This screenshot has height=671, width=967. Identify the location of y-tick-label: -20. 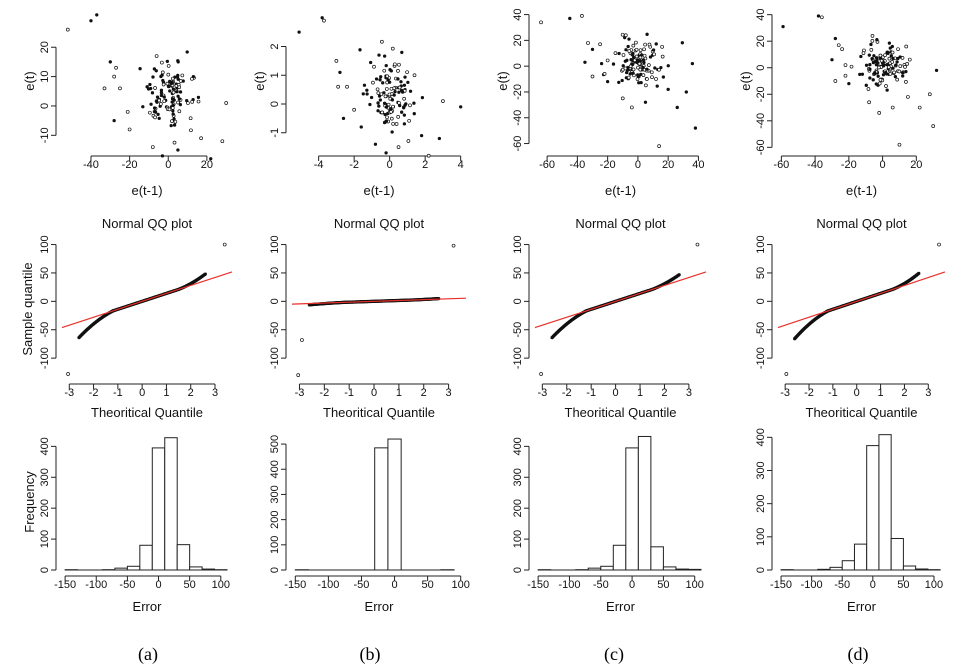
(518, 92).